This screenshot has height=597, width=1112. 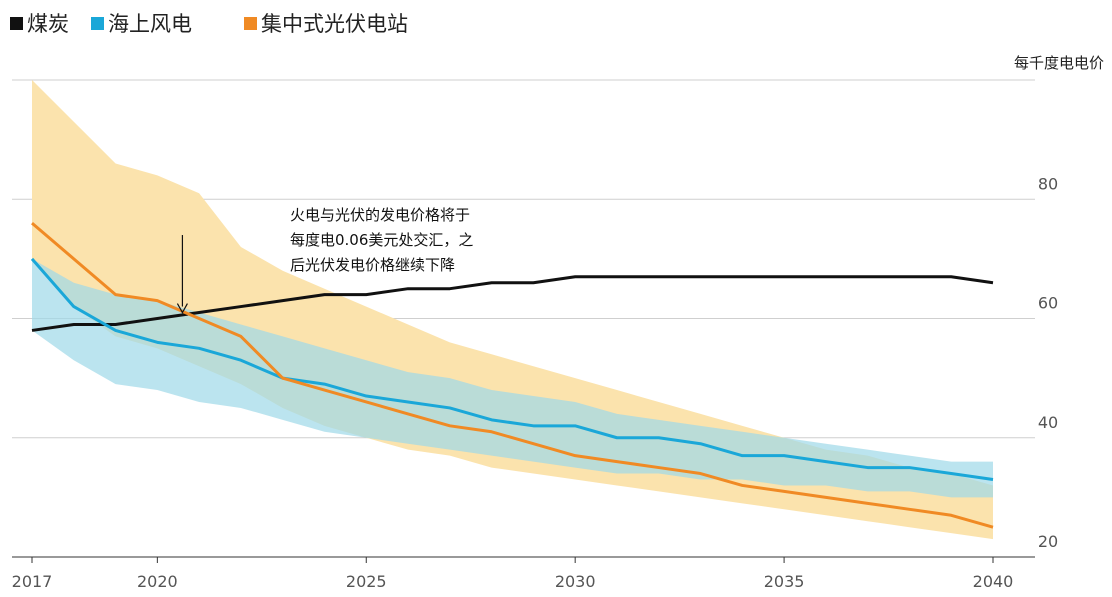 I want to click on x-tick-label-2017: 2017, so click(x=32, y=581).